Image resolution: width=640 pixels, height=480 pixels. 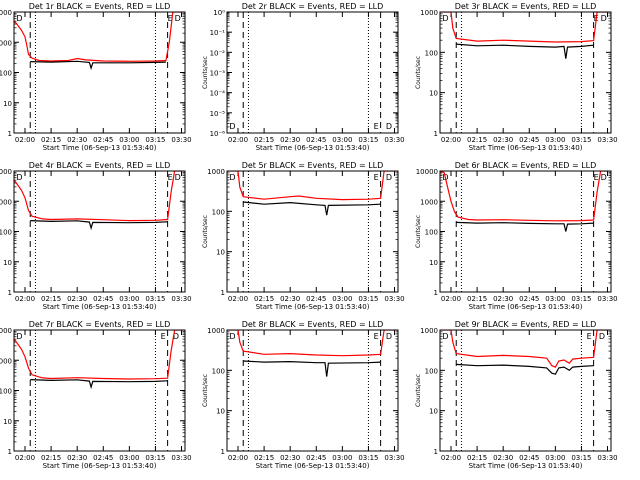 What do you see at coordinates (218, 53) in the screenshot?
I see `y-tick-label: 10⁻²` at bounding box center [218, 53].